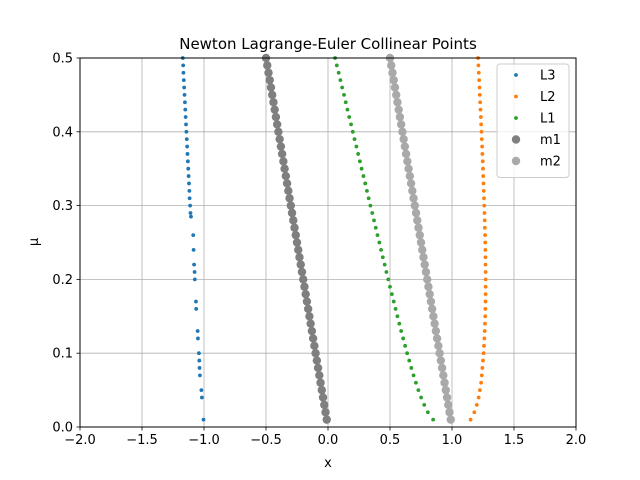 This screenshot has height=480, width=640. I want to click on y-axis-label: μ, so click(34, 242).